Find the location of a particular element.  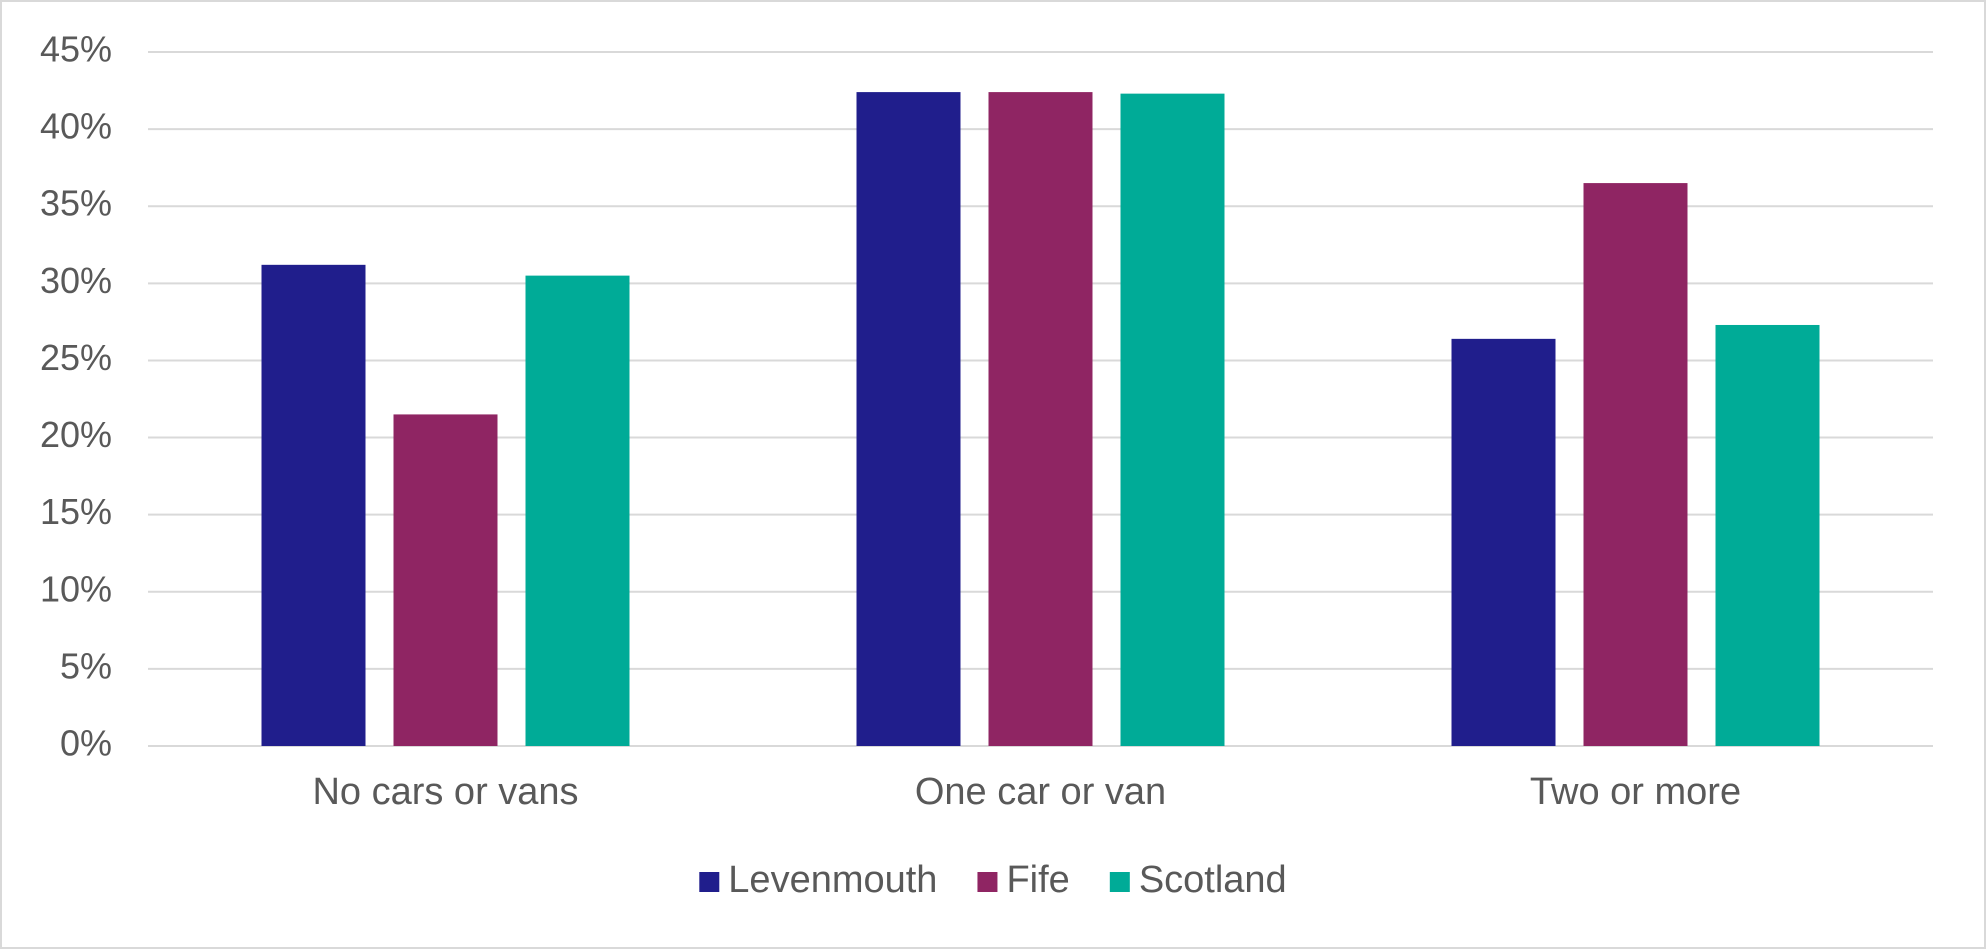

y-tick-label: 30% is located at coordinates (76, 280).